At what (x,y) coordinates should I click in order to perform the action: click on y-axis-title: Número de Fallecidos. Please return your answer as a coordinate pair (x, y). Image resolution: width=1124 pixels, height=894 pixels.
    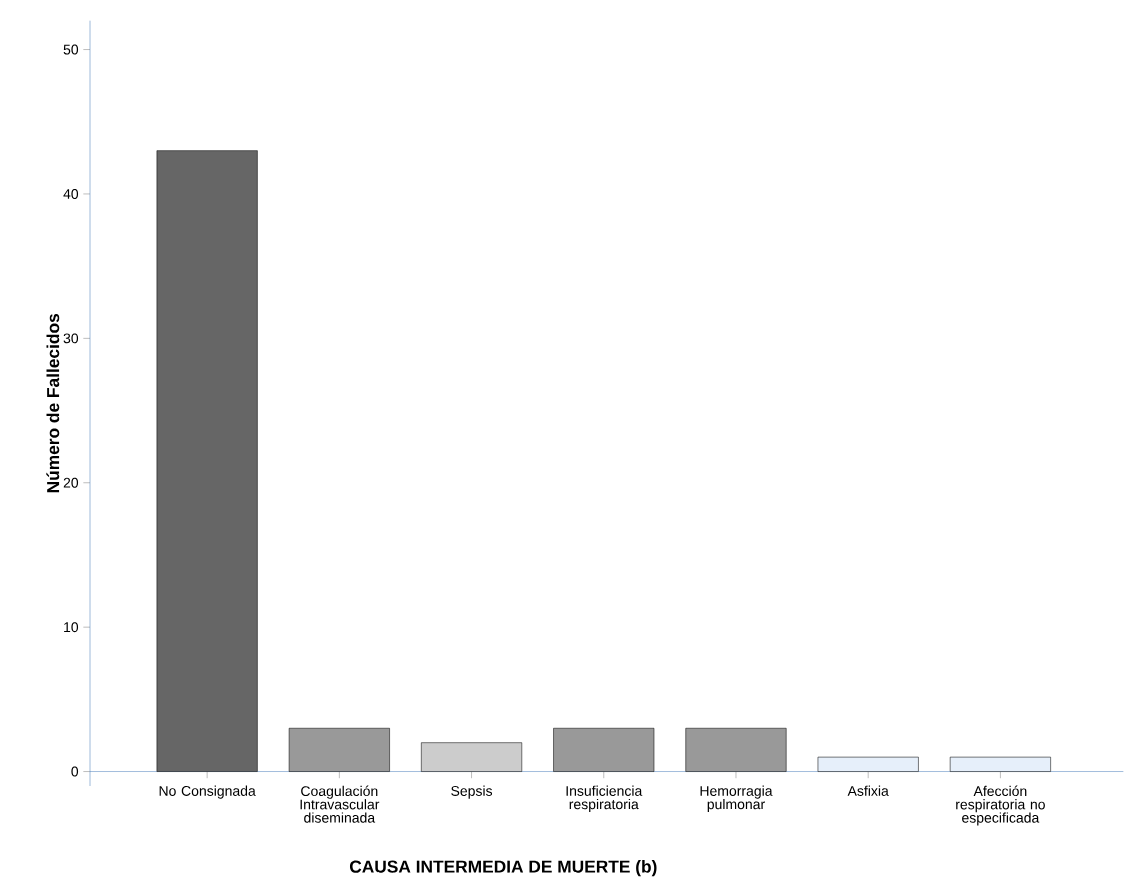
    Looking at the image, I should click on (53, 403).